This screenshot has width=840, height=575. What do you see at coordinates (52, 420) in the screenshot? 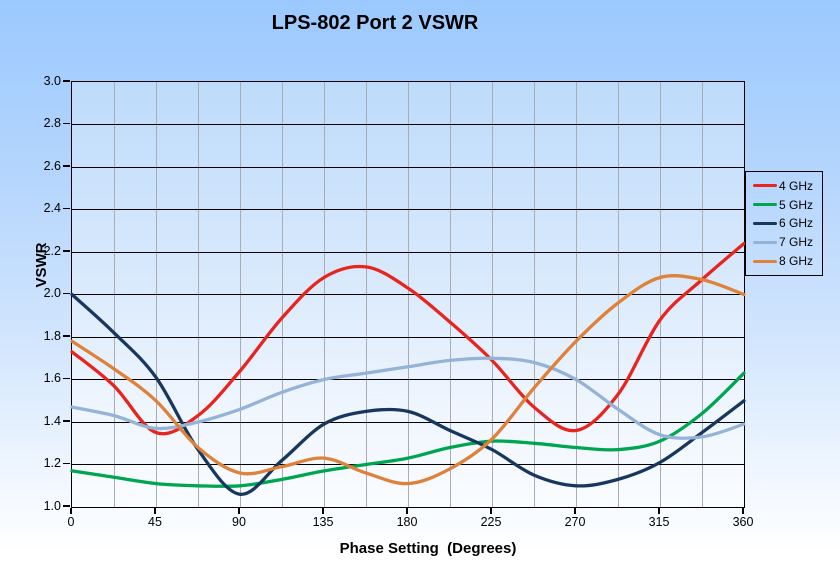
I see `y-tick-label: 1.4` at bounding box center [52, 420].